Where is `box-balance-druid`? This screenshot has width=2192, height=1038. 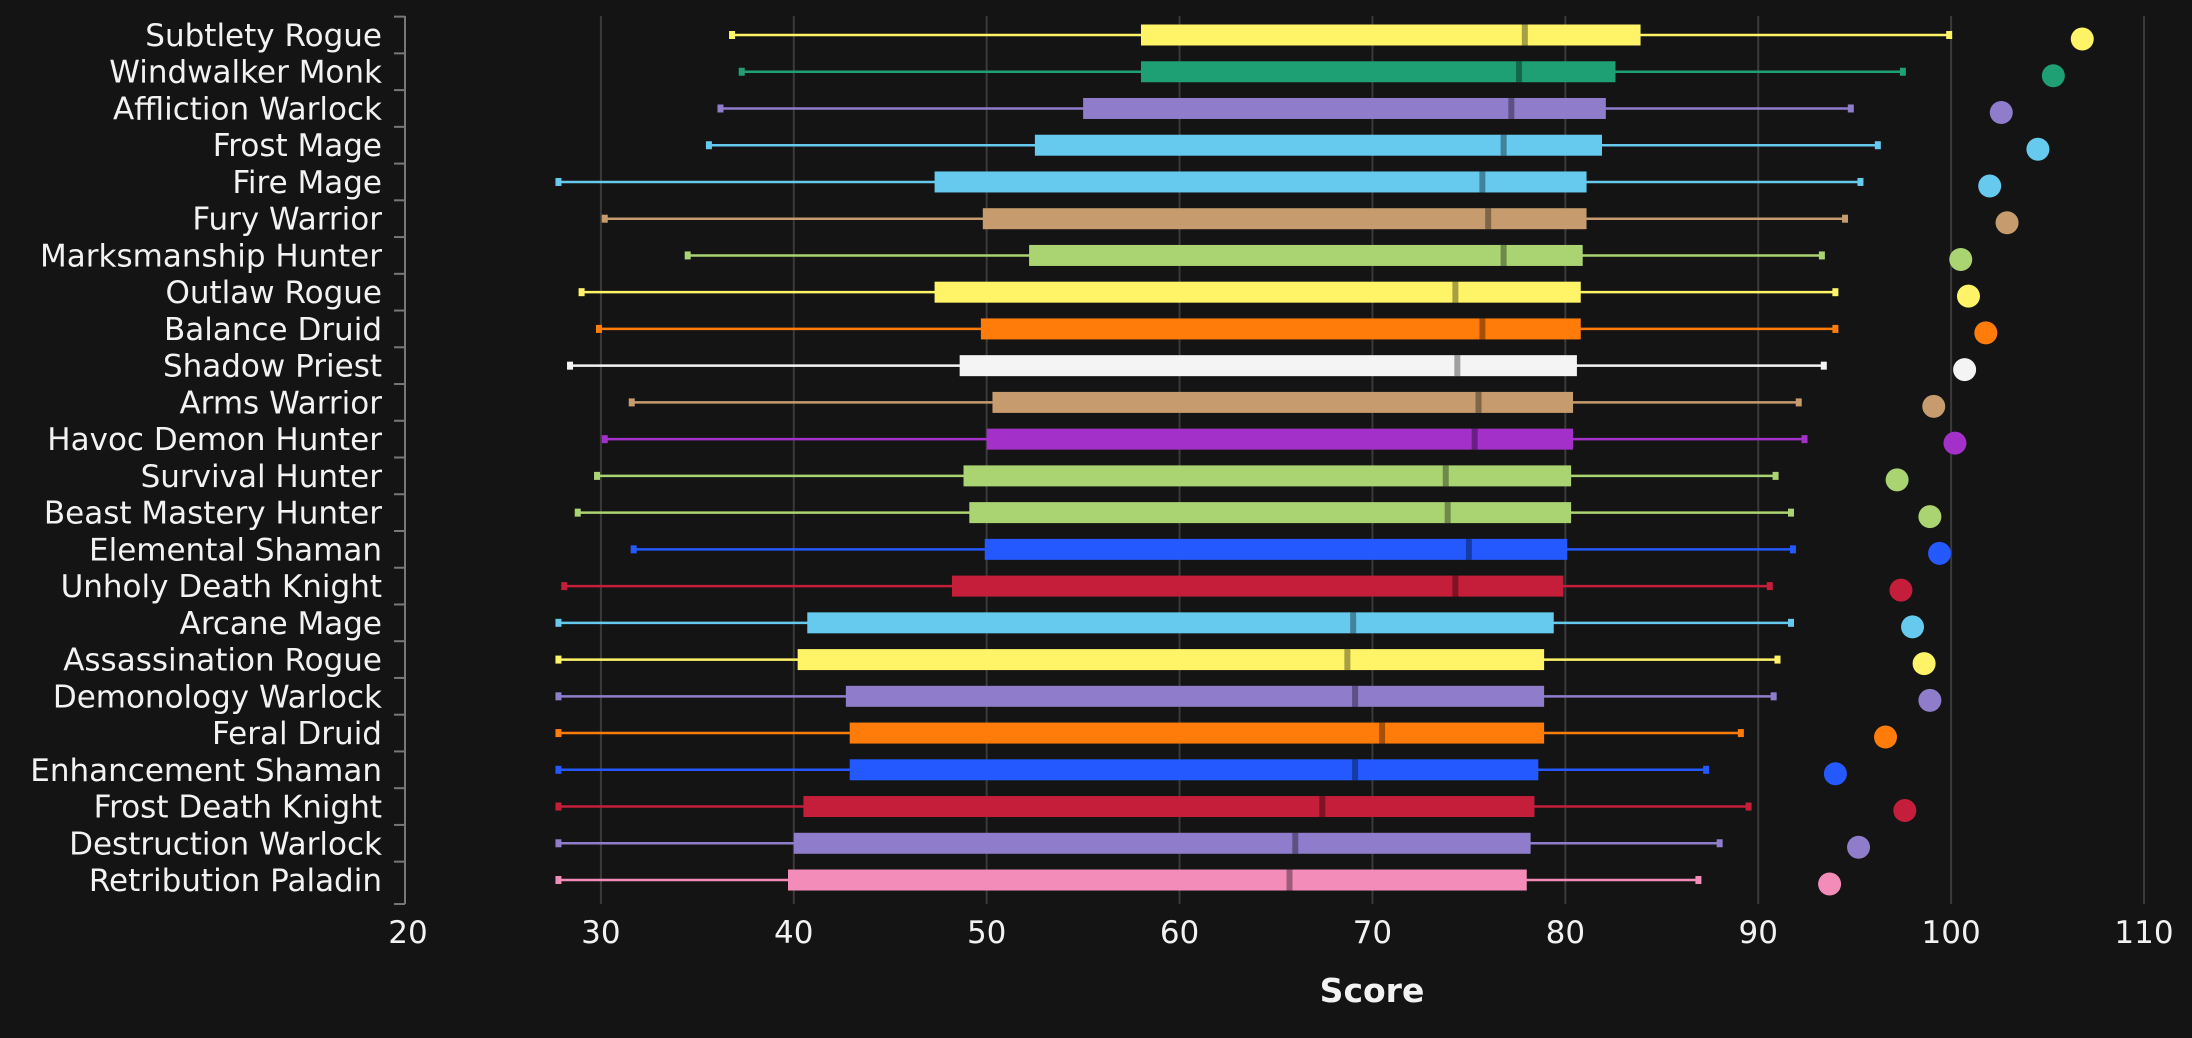
box-balance-druid is located at coordinates (1296, 331).